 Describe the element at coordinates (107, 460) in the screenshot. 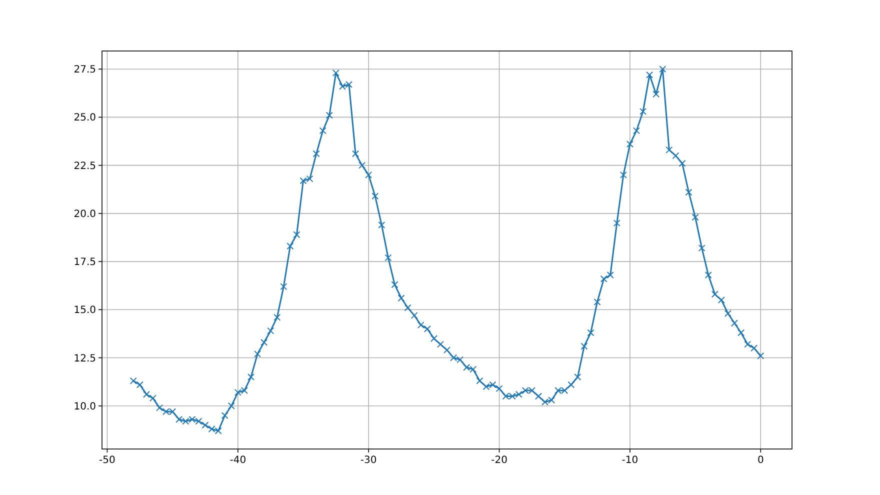

I see `x-tick-label: -50` at that location.